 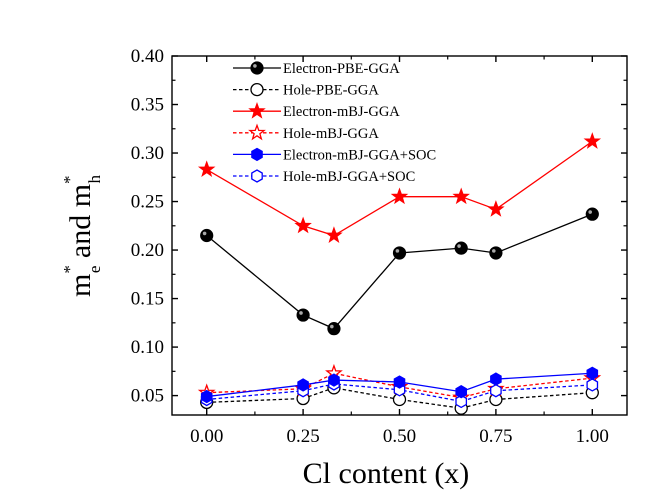 I want to click on series-line, so click(x=399, y=271).